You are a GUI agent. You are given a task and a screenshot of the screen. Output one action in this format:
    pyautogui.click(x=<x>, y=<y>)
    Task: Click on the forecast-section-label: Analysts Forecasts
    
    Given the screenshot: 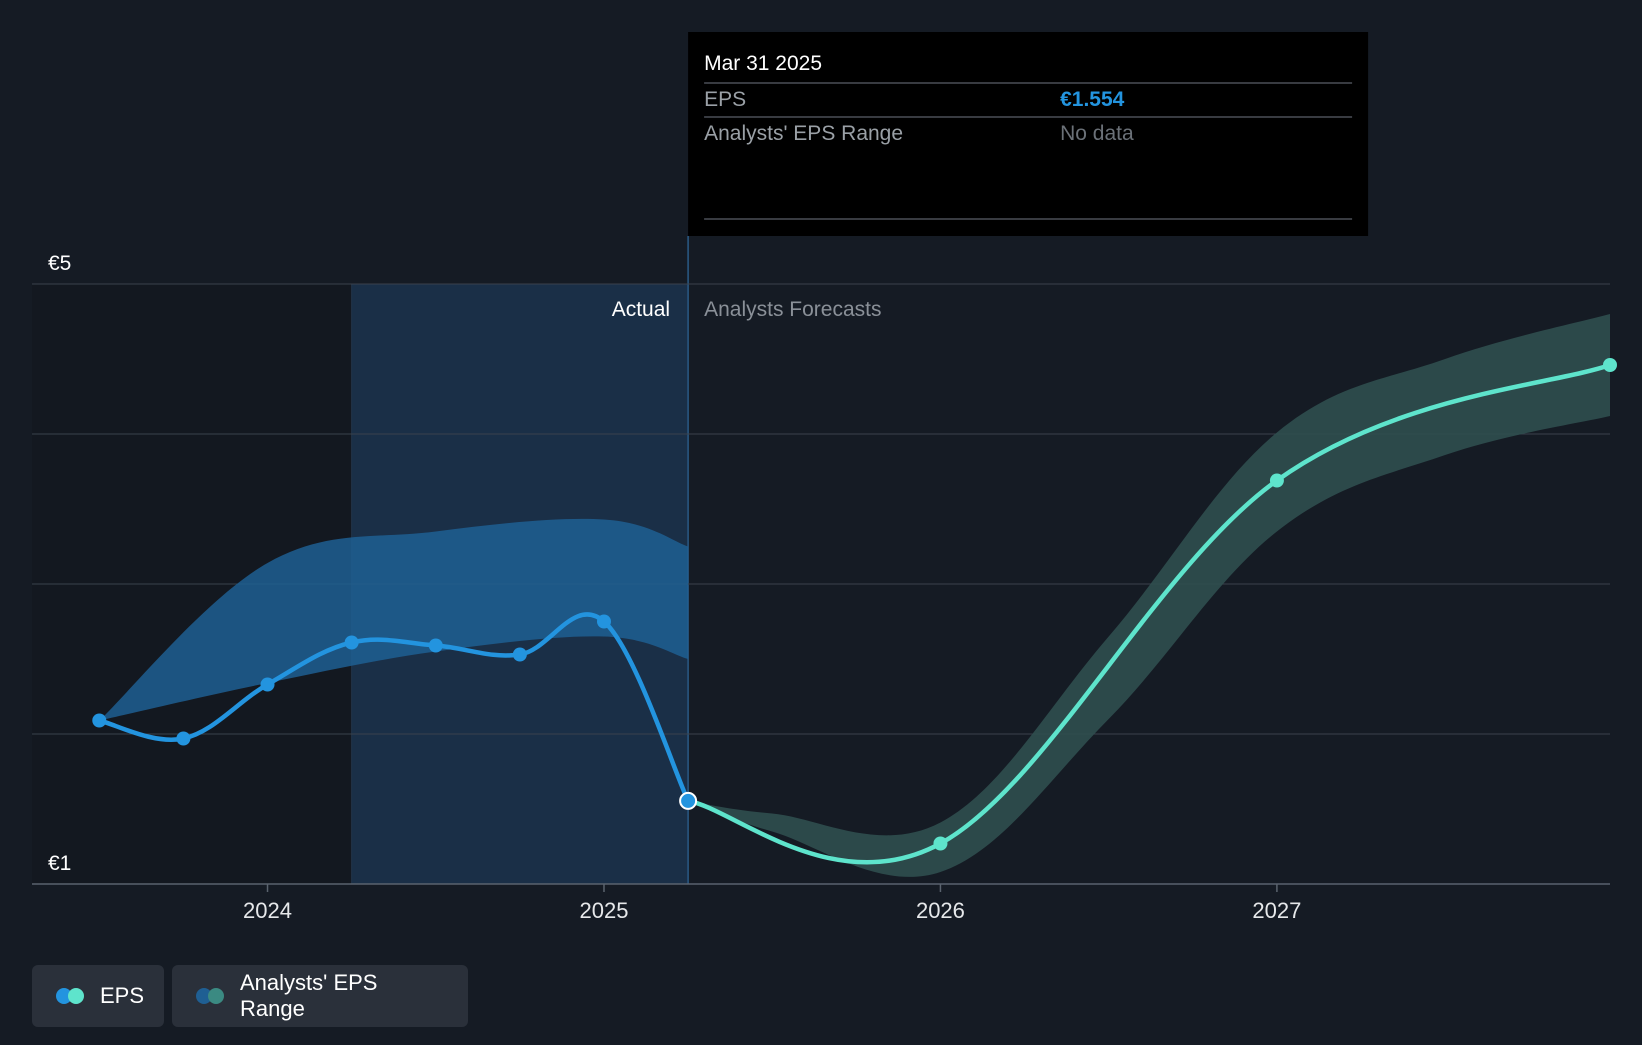 What is the action you would take?
    pyautogui.click(x=792, y=309)
    